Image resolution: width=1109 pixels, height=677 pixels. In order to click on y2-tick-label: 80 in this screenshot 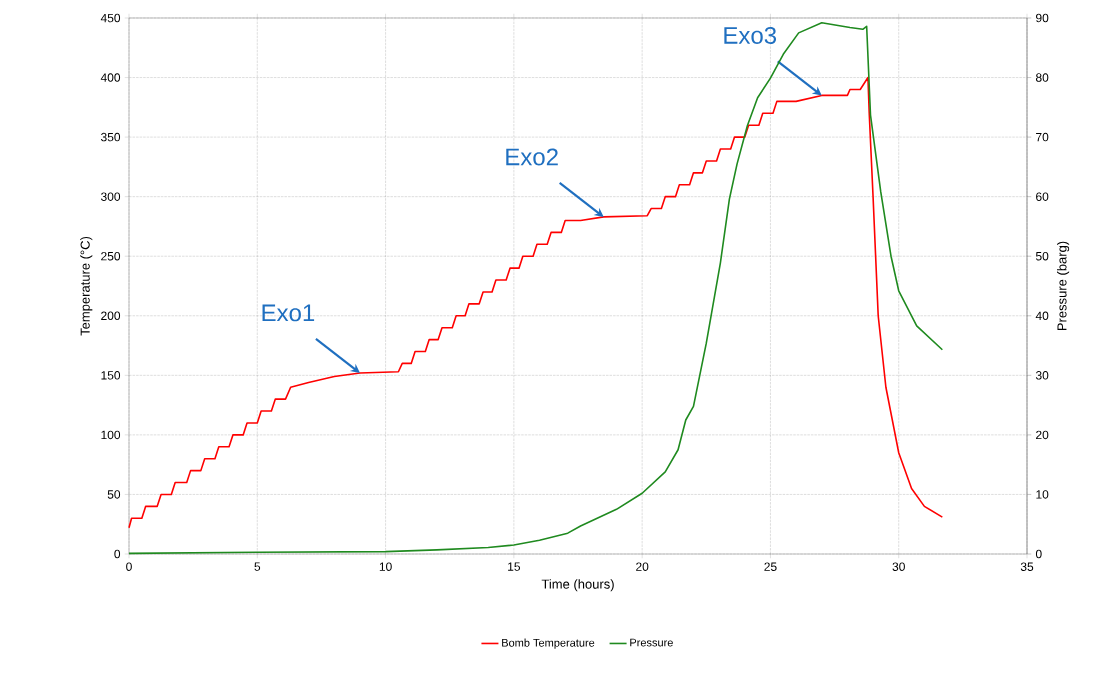, I will do `click(1042, 77)`.